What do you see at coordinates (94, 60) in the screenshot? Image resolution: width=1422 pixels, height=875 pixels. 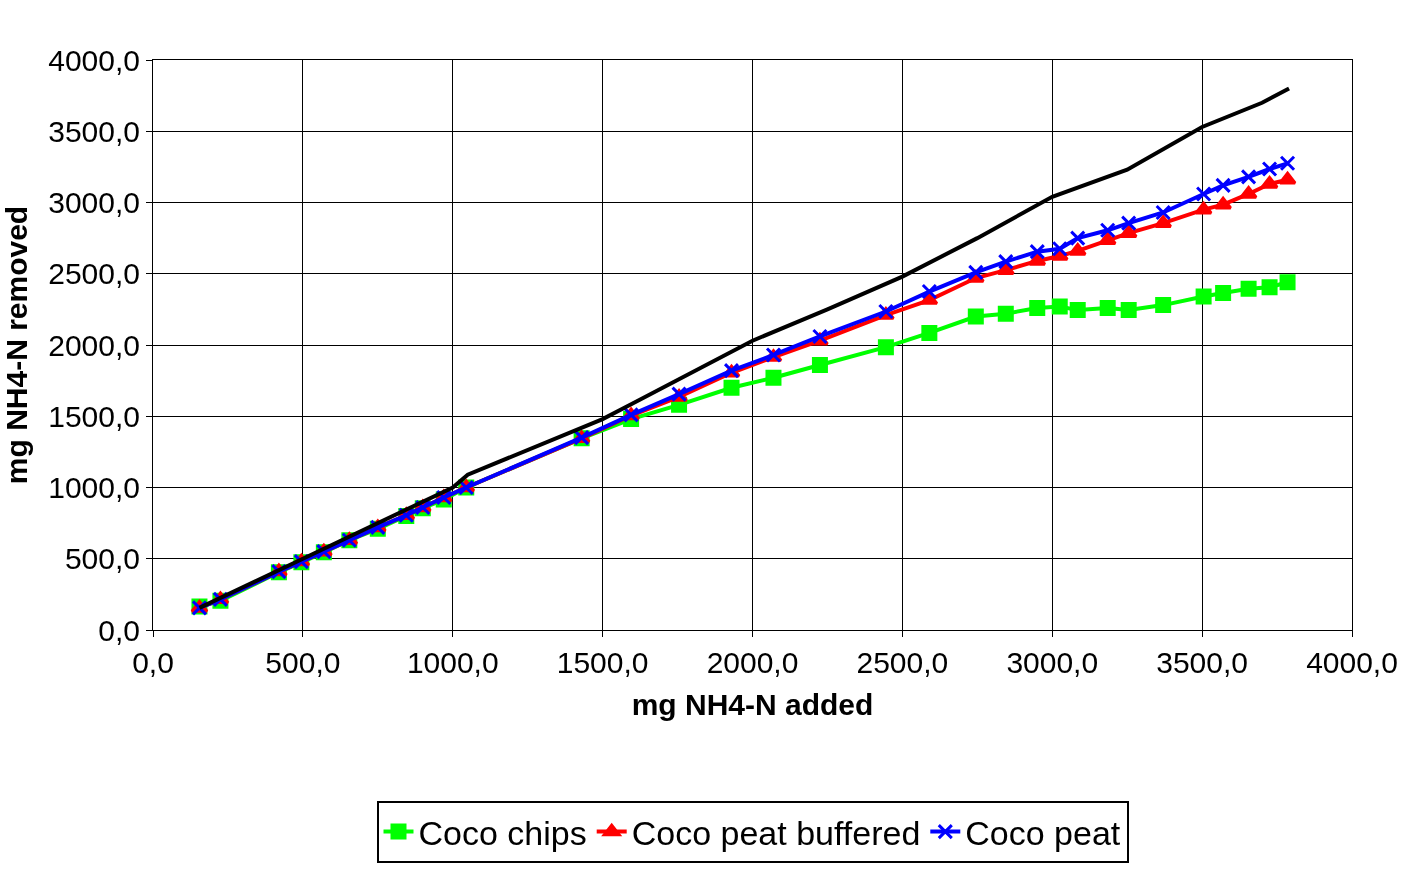 I see `y-tick-label: 4000,0` at bounding box center [94, 60].